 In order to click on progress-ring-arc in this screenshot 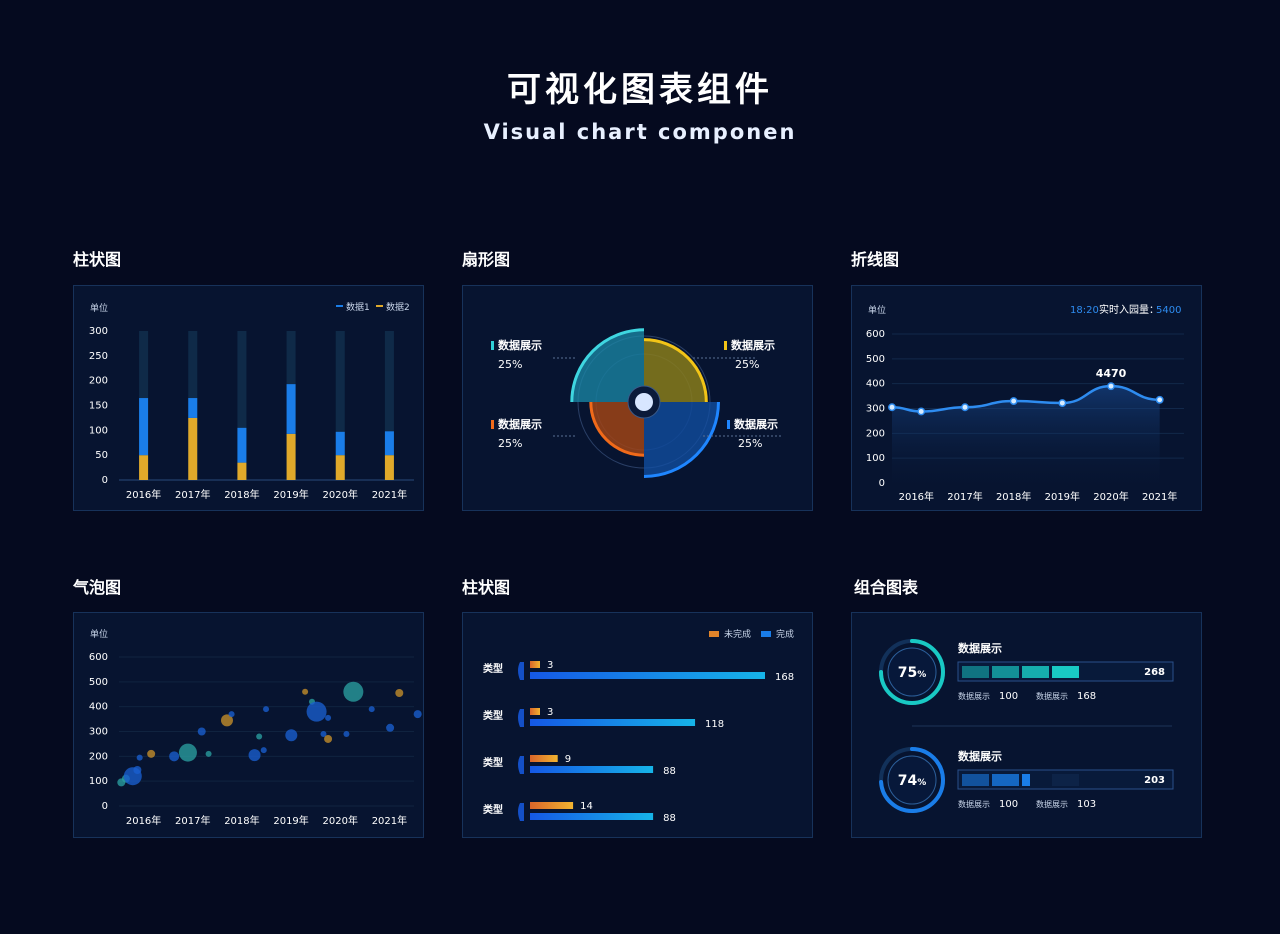, I will do `click(912, 672)`.